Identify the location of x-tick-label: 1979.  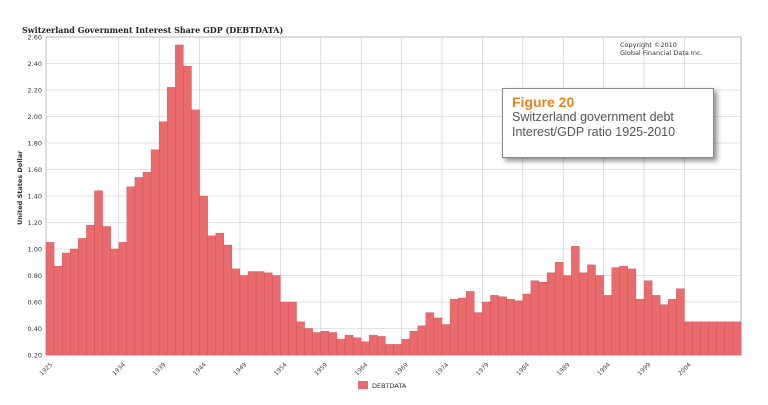
(483, 369).